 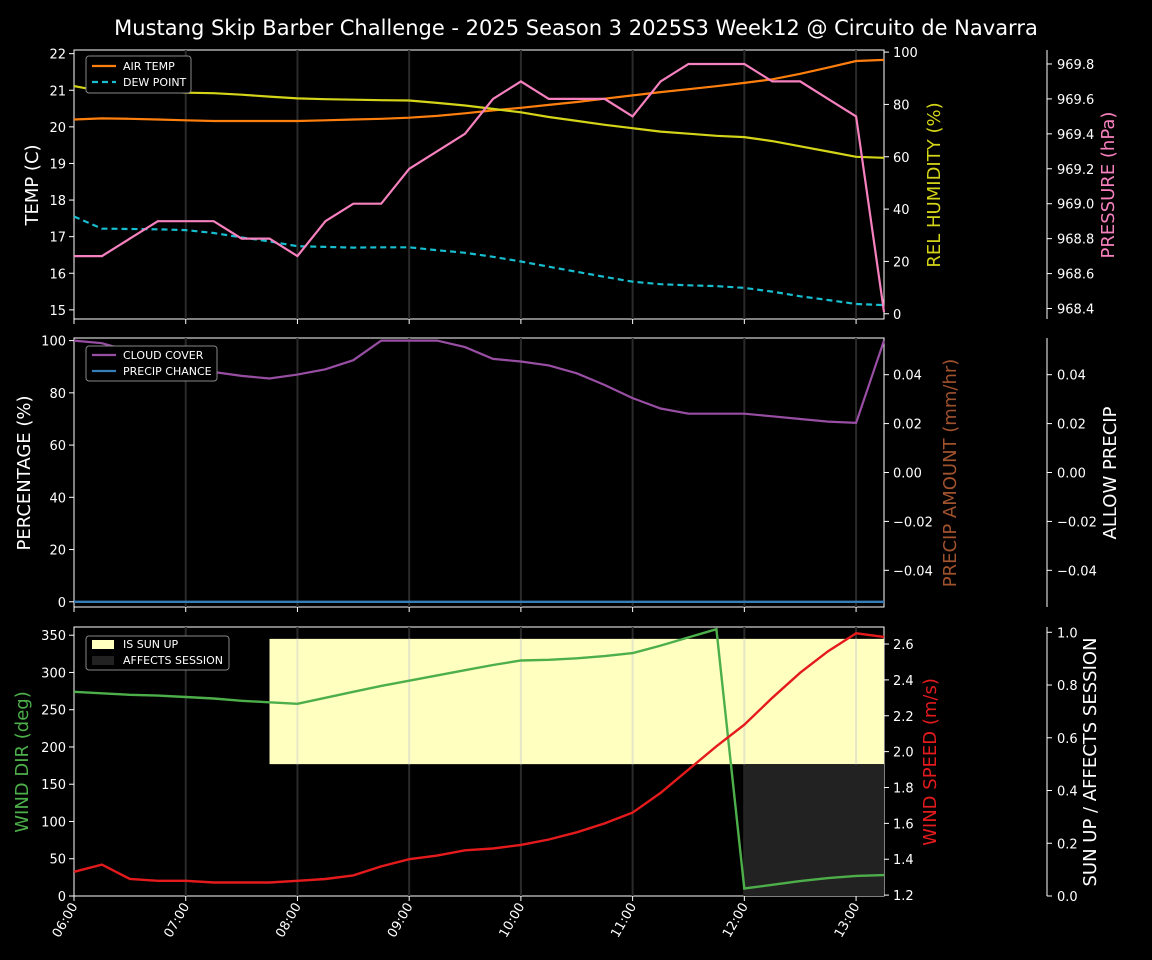 I want to click on x-tick-label: 11:00, so click(x=624, y=921).